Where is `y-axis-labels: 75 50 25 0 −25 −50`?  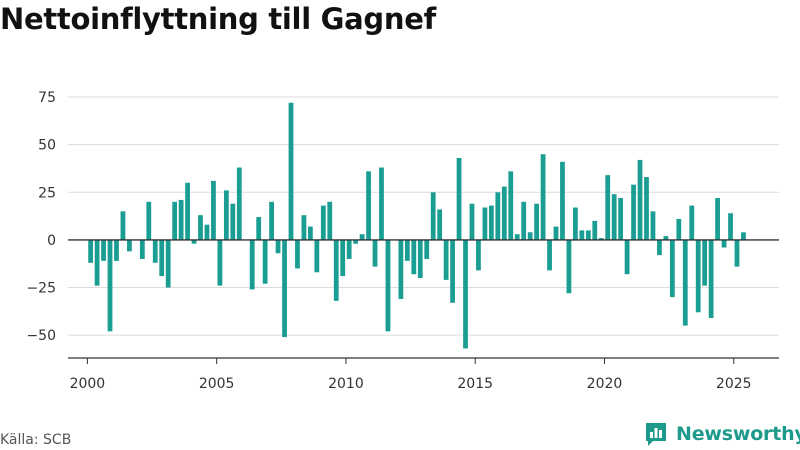 y-axis-labels: 75 50 25 0 −25 −50 is located at coordinates (41, 217).